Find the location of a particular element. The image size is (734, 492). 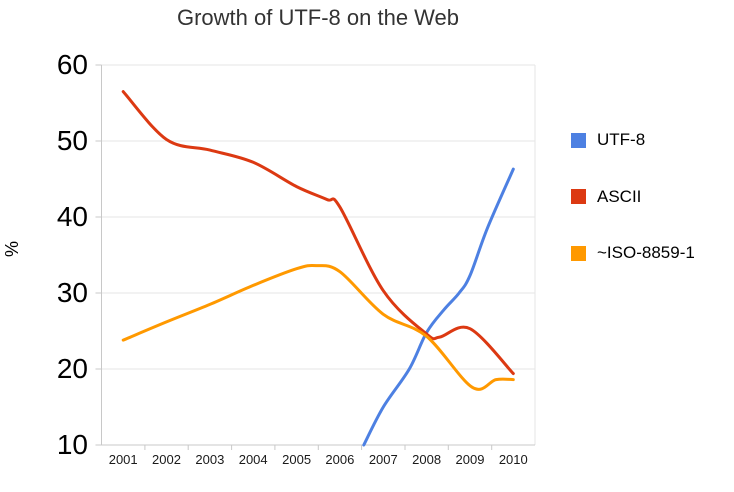

y-axis-label: 40 is located at coordinates (72, 216).